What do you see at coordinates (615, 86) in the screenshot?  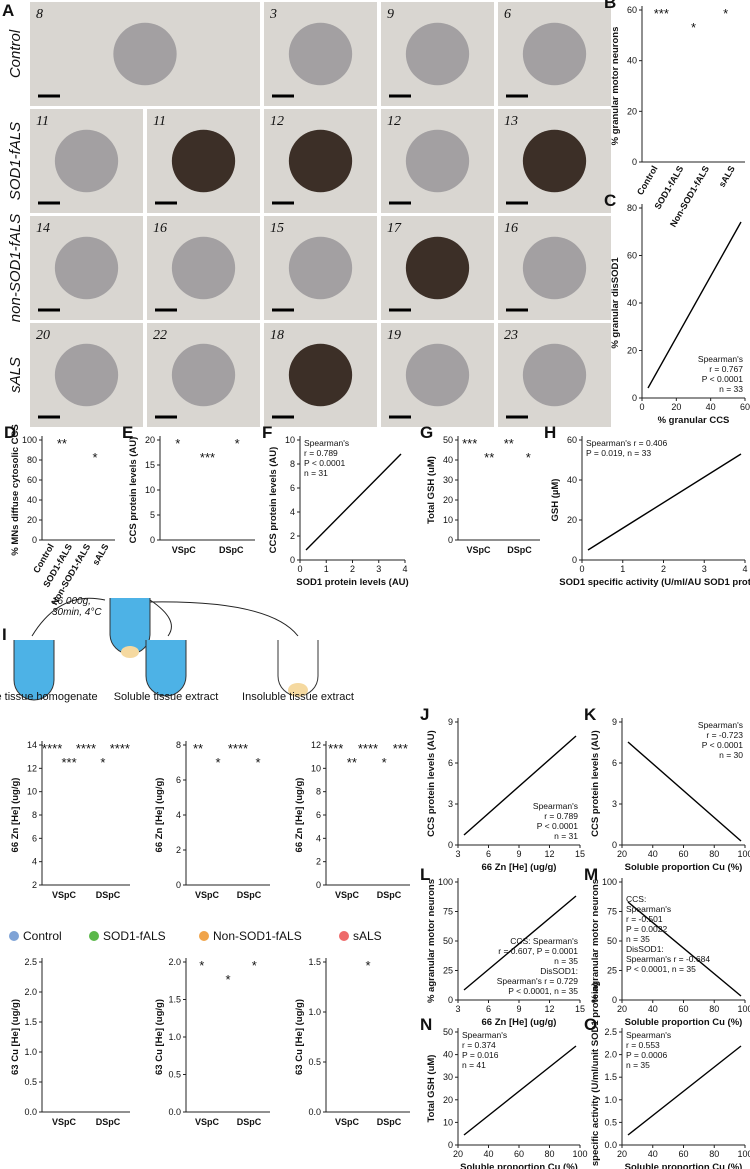 I see `y-axis-label: % granular motor neurons` at bounding box center [615, 86].